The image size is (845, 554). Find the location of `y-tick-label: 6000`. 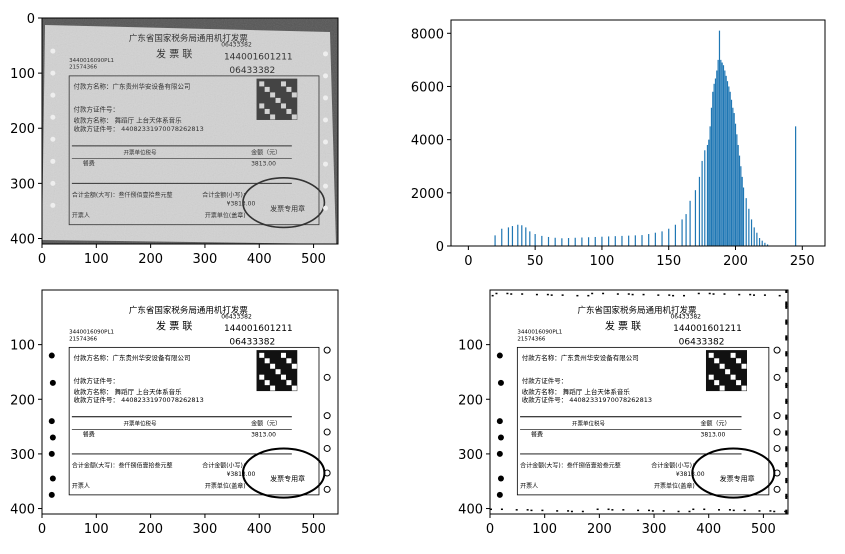

y-tick-label: 6000 is located at coordinates (427, 87).